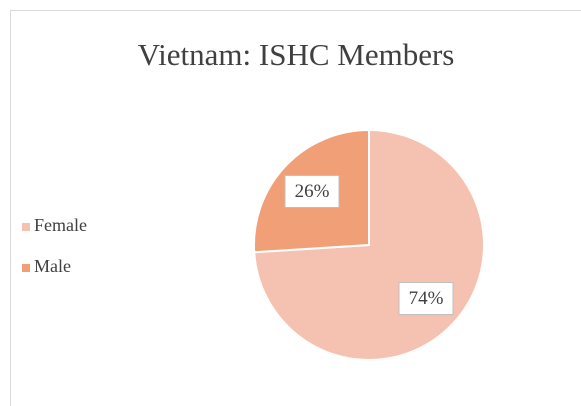 This screenshot has width=581, height=406. I want to click on chart-title: Vietnam: ISHC Members, so click(296, 54).